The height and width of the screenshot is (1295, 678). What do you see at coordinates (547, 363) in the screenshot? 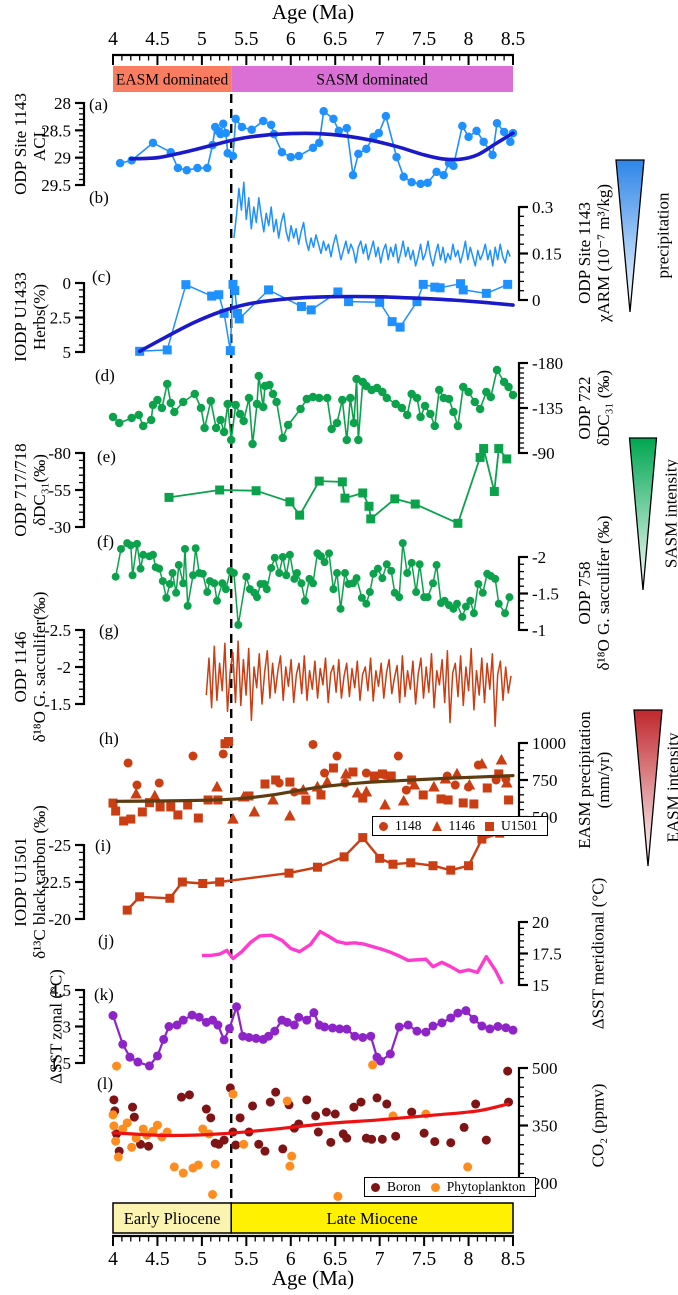
I see `panel-d-tick-label: -180` at bounding box center [547, 363].